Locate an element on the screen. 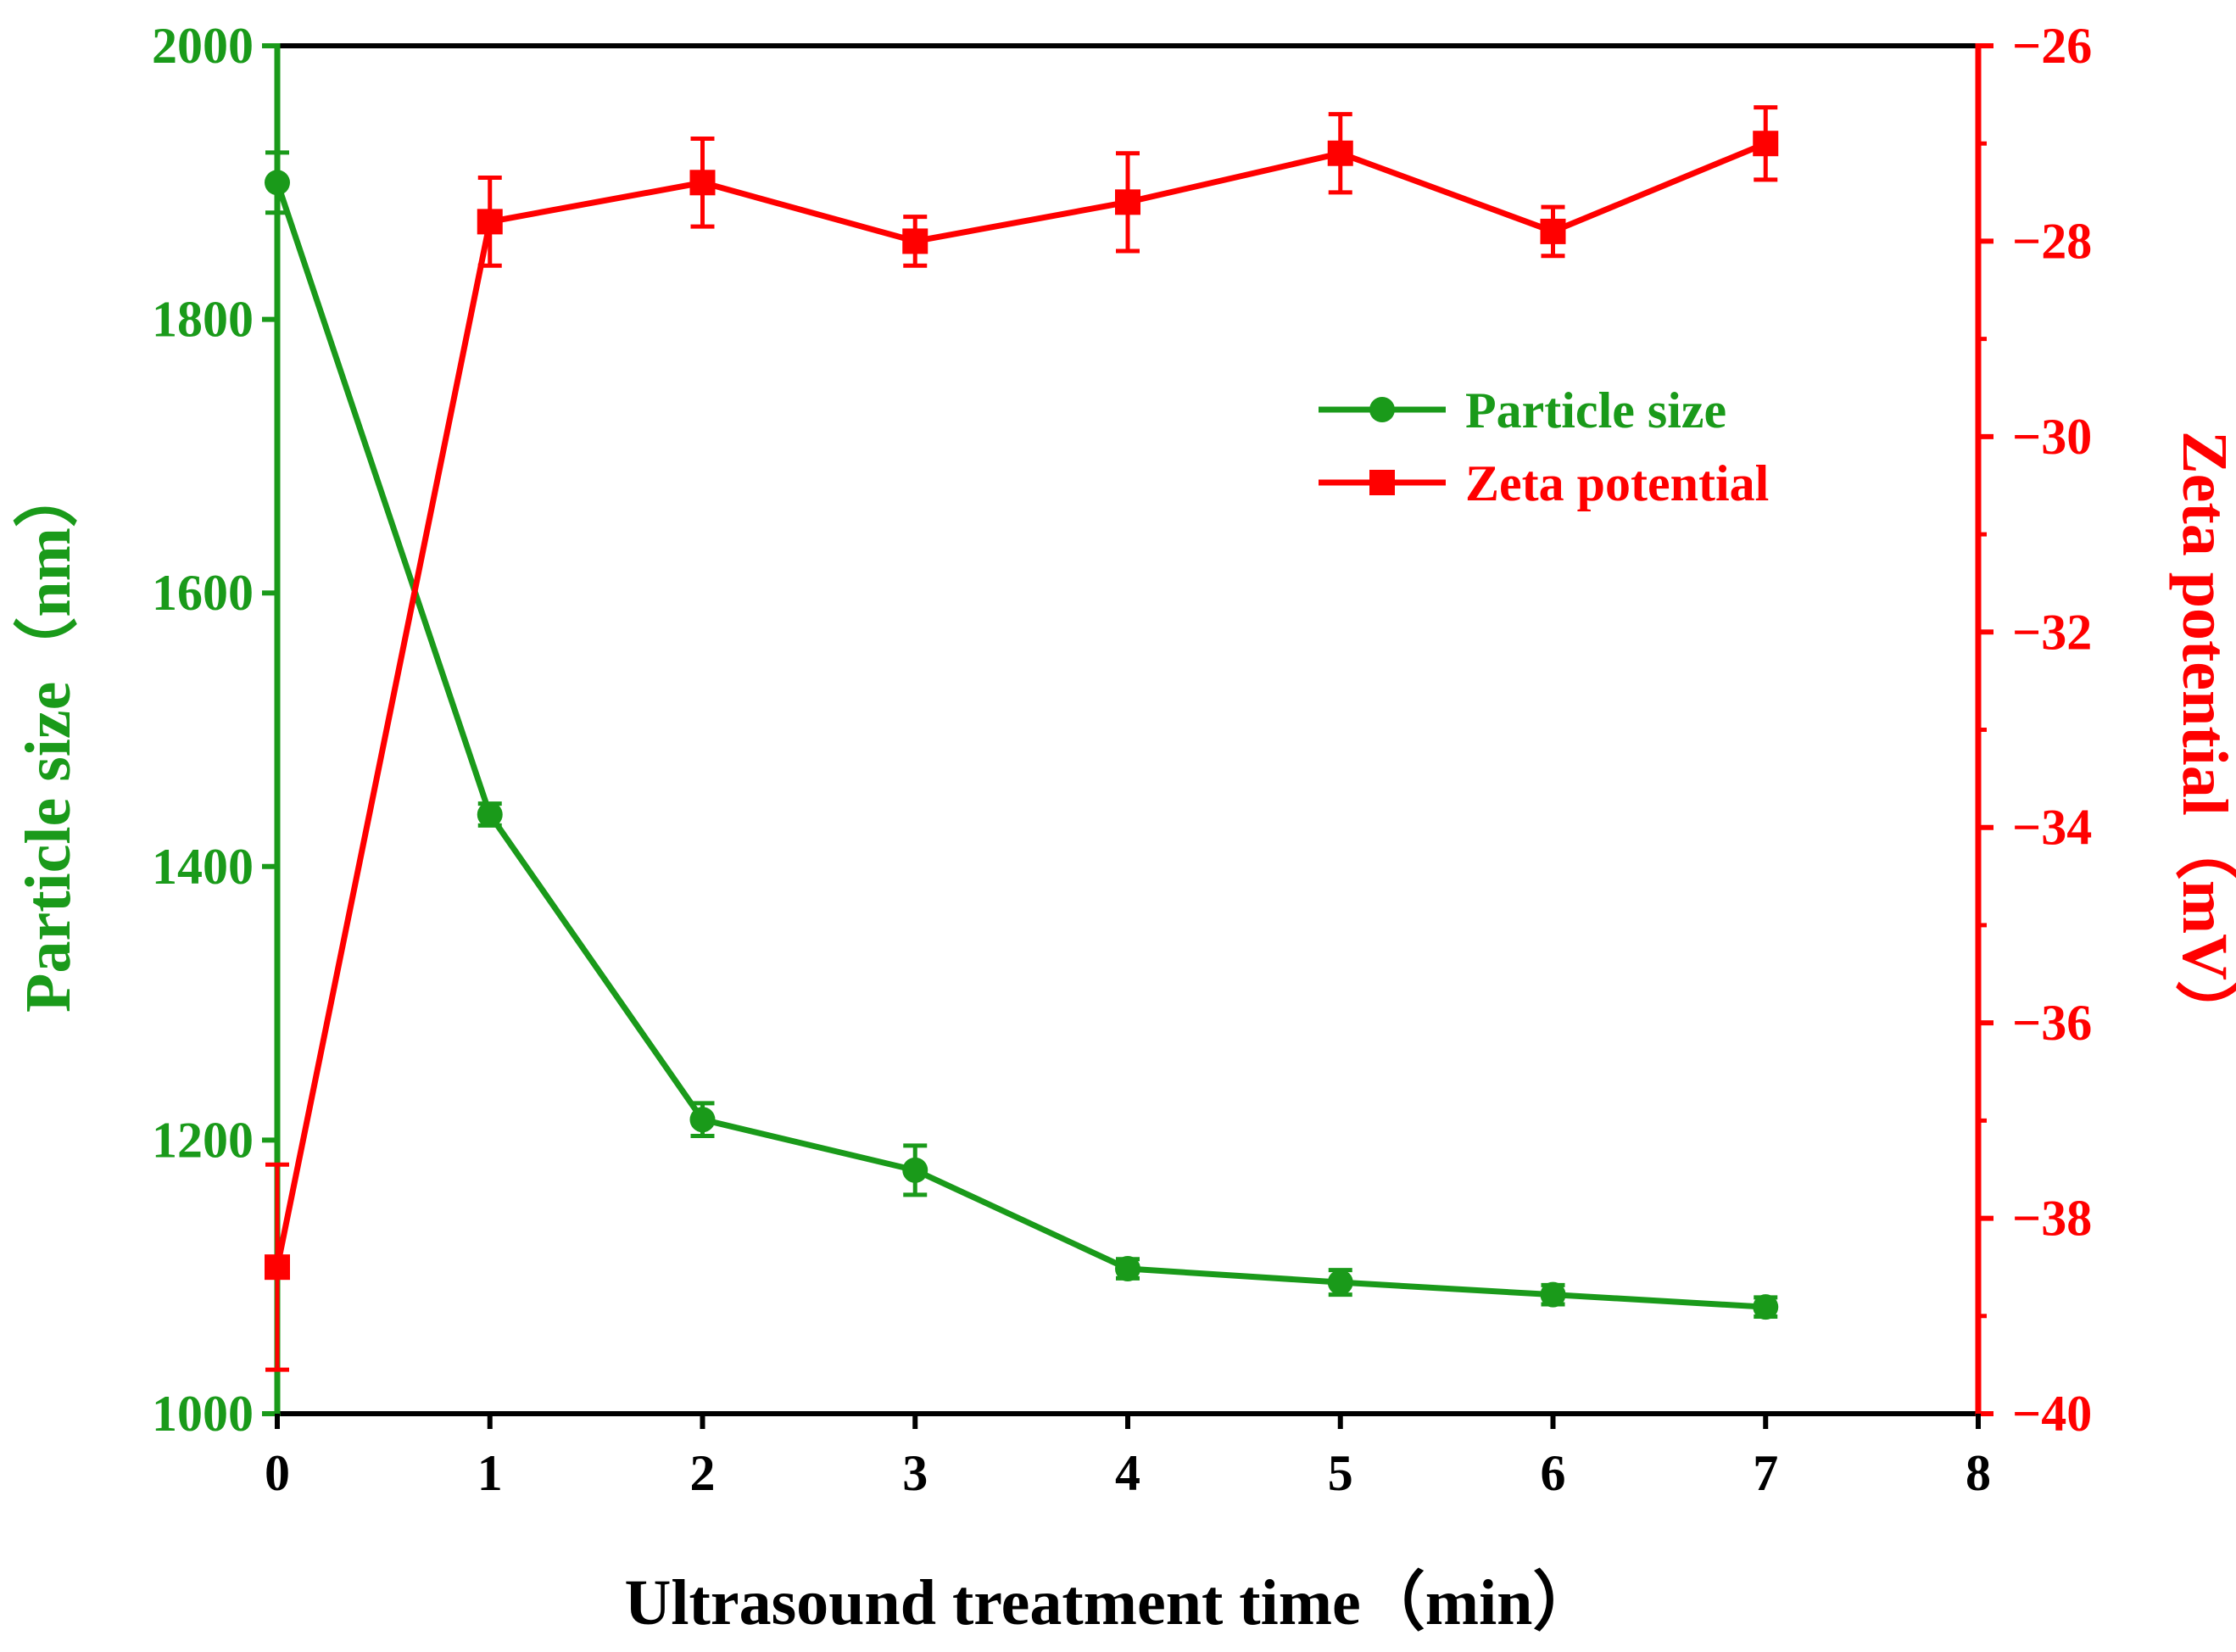 This screenshot has height=1652, width=2236. x-axis: 0 1 2 3 4 5 6 7 8 is located at coordinates (1128, 1458).